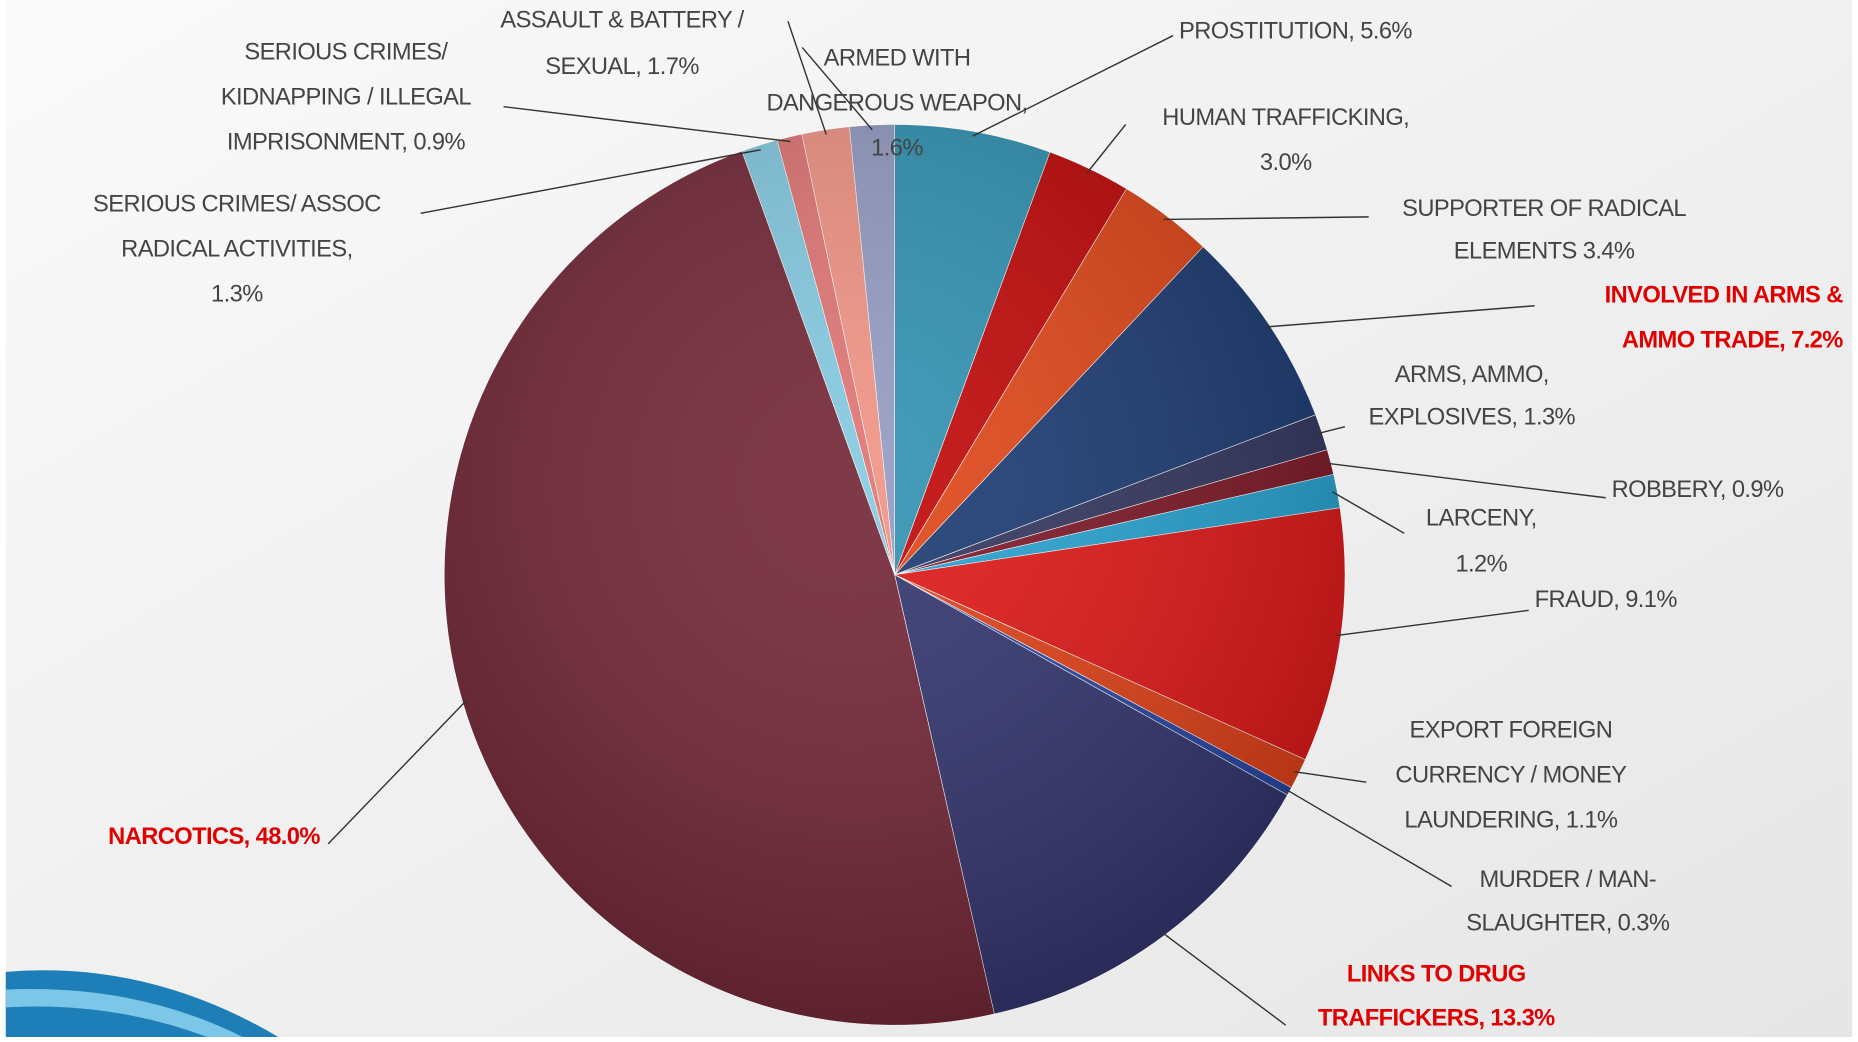  I want to click on data-label: CURRENCY / MONEY, so click(1511, 776).